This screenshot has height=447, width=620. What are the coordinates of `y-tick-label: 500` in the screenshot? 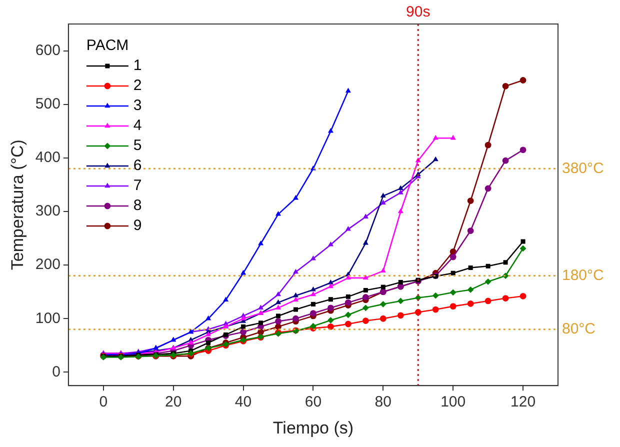 It's located at (47, 103).